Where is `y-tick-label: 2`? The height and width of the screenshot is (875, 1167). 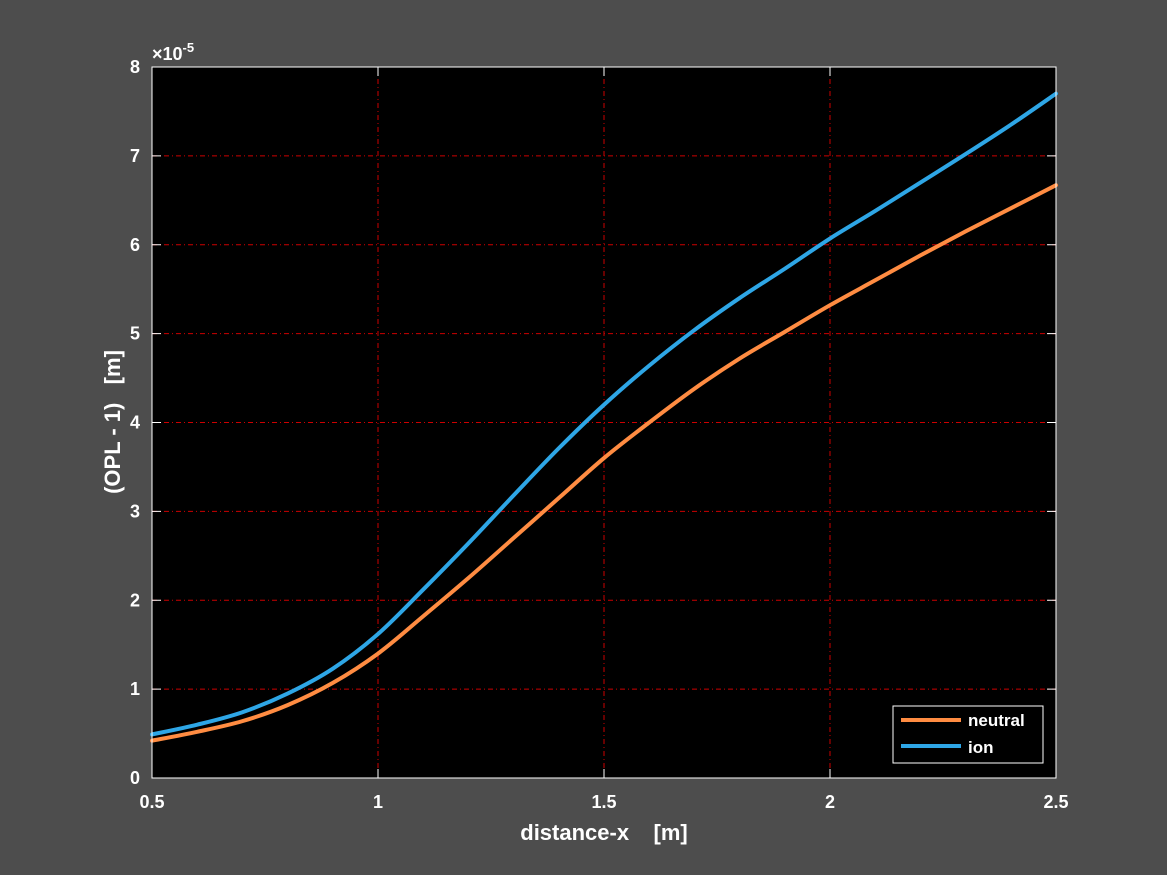
y-tick-label: 2 is located at coordinates (135, 600).